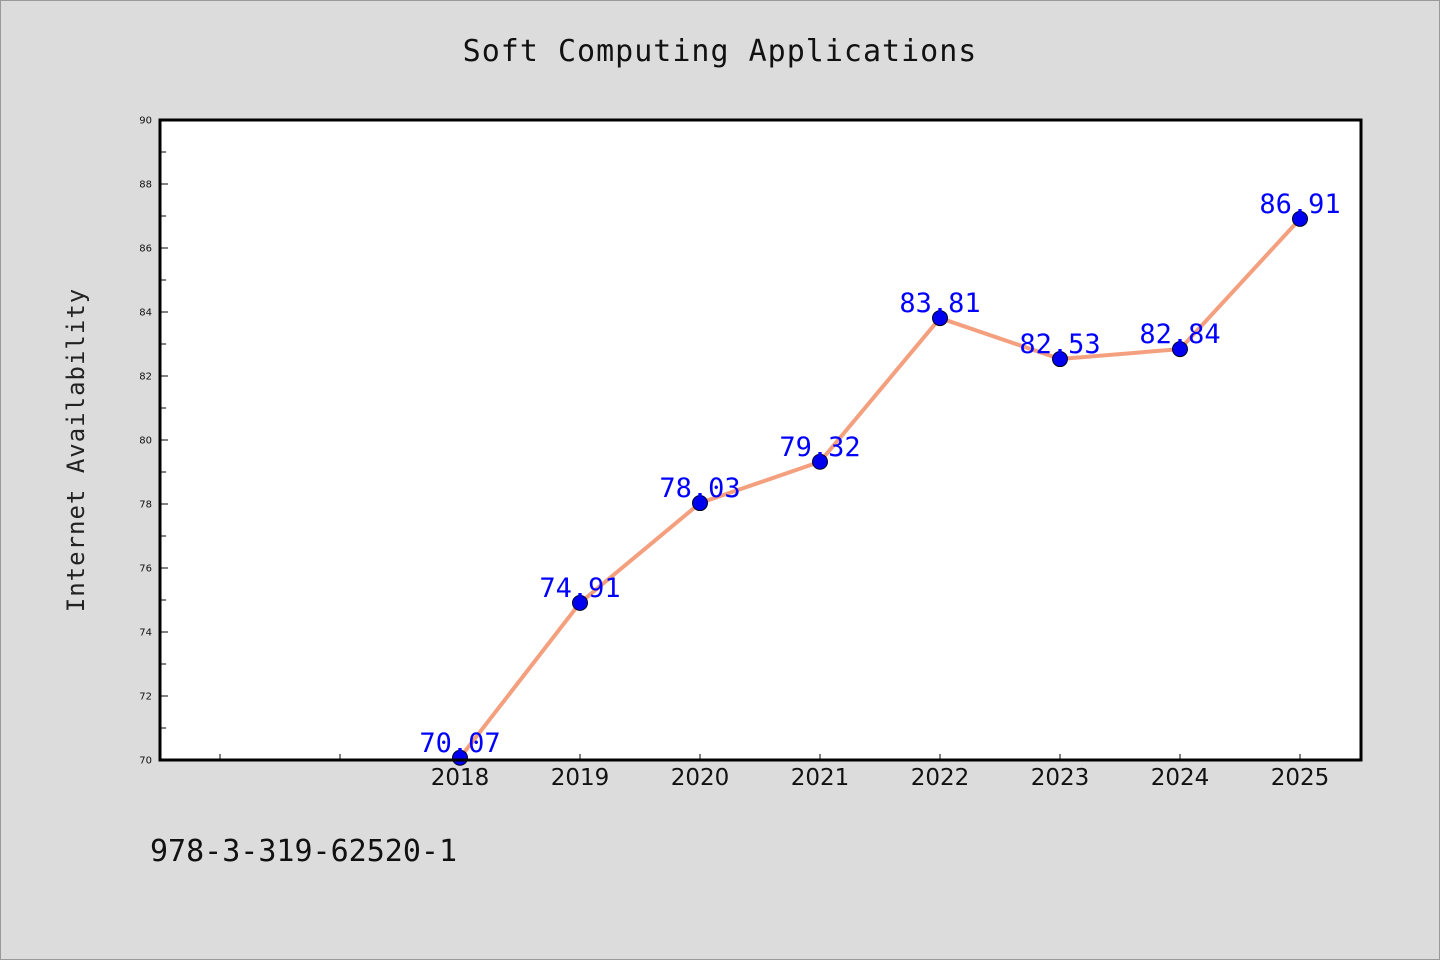  What do you see at coordinates (940, 778) in the screenshot?
I see `x-tick-label: 2022` at bounding box center [940, 778].